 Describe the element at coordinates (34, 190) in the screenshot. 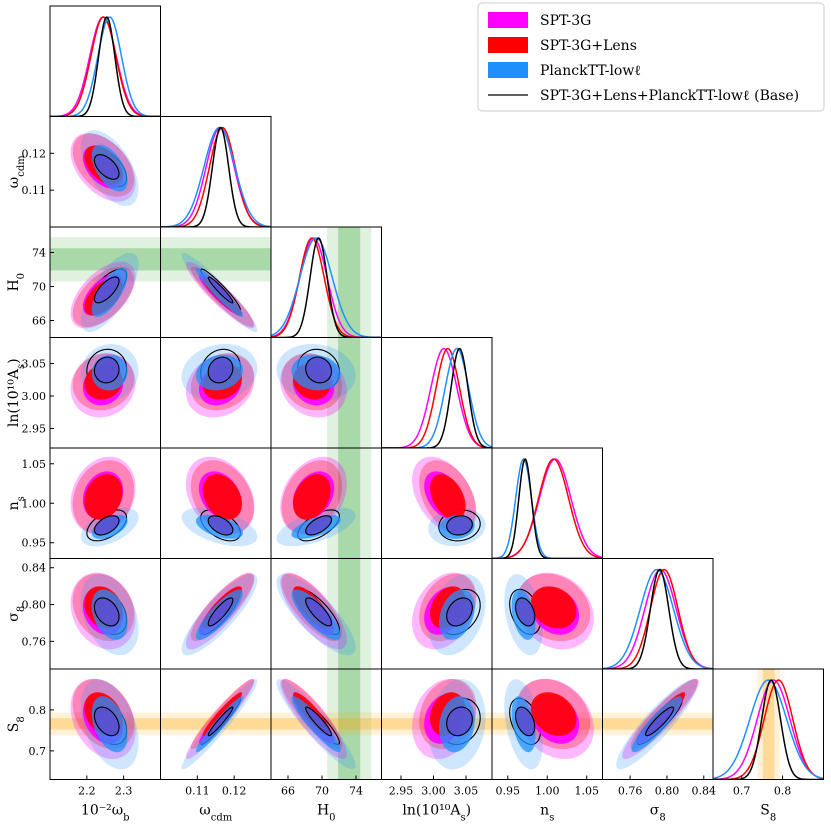

I see `y-tick-label: 0.11` at that location.